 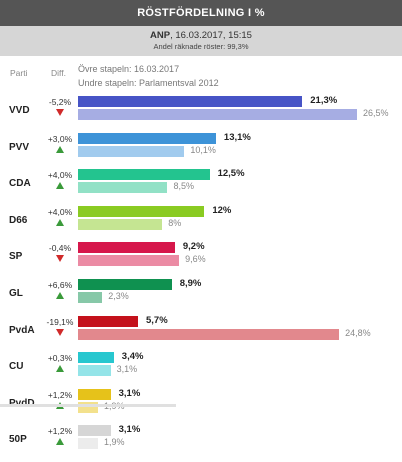 I want to click on party-row: SP -0,4% 9,2% 9,6%, so click(x=201, y=260).